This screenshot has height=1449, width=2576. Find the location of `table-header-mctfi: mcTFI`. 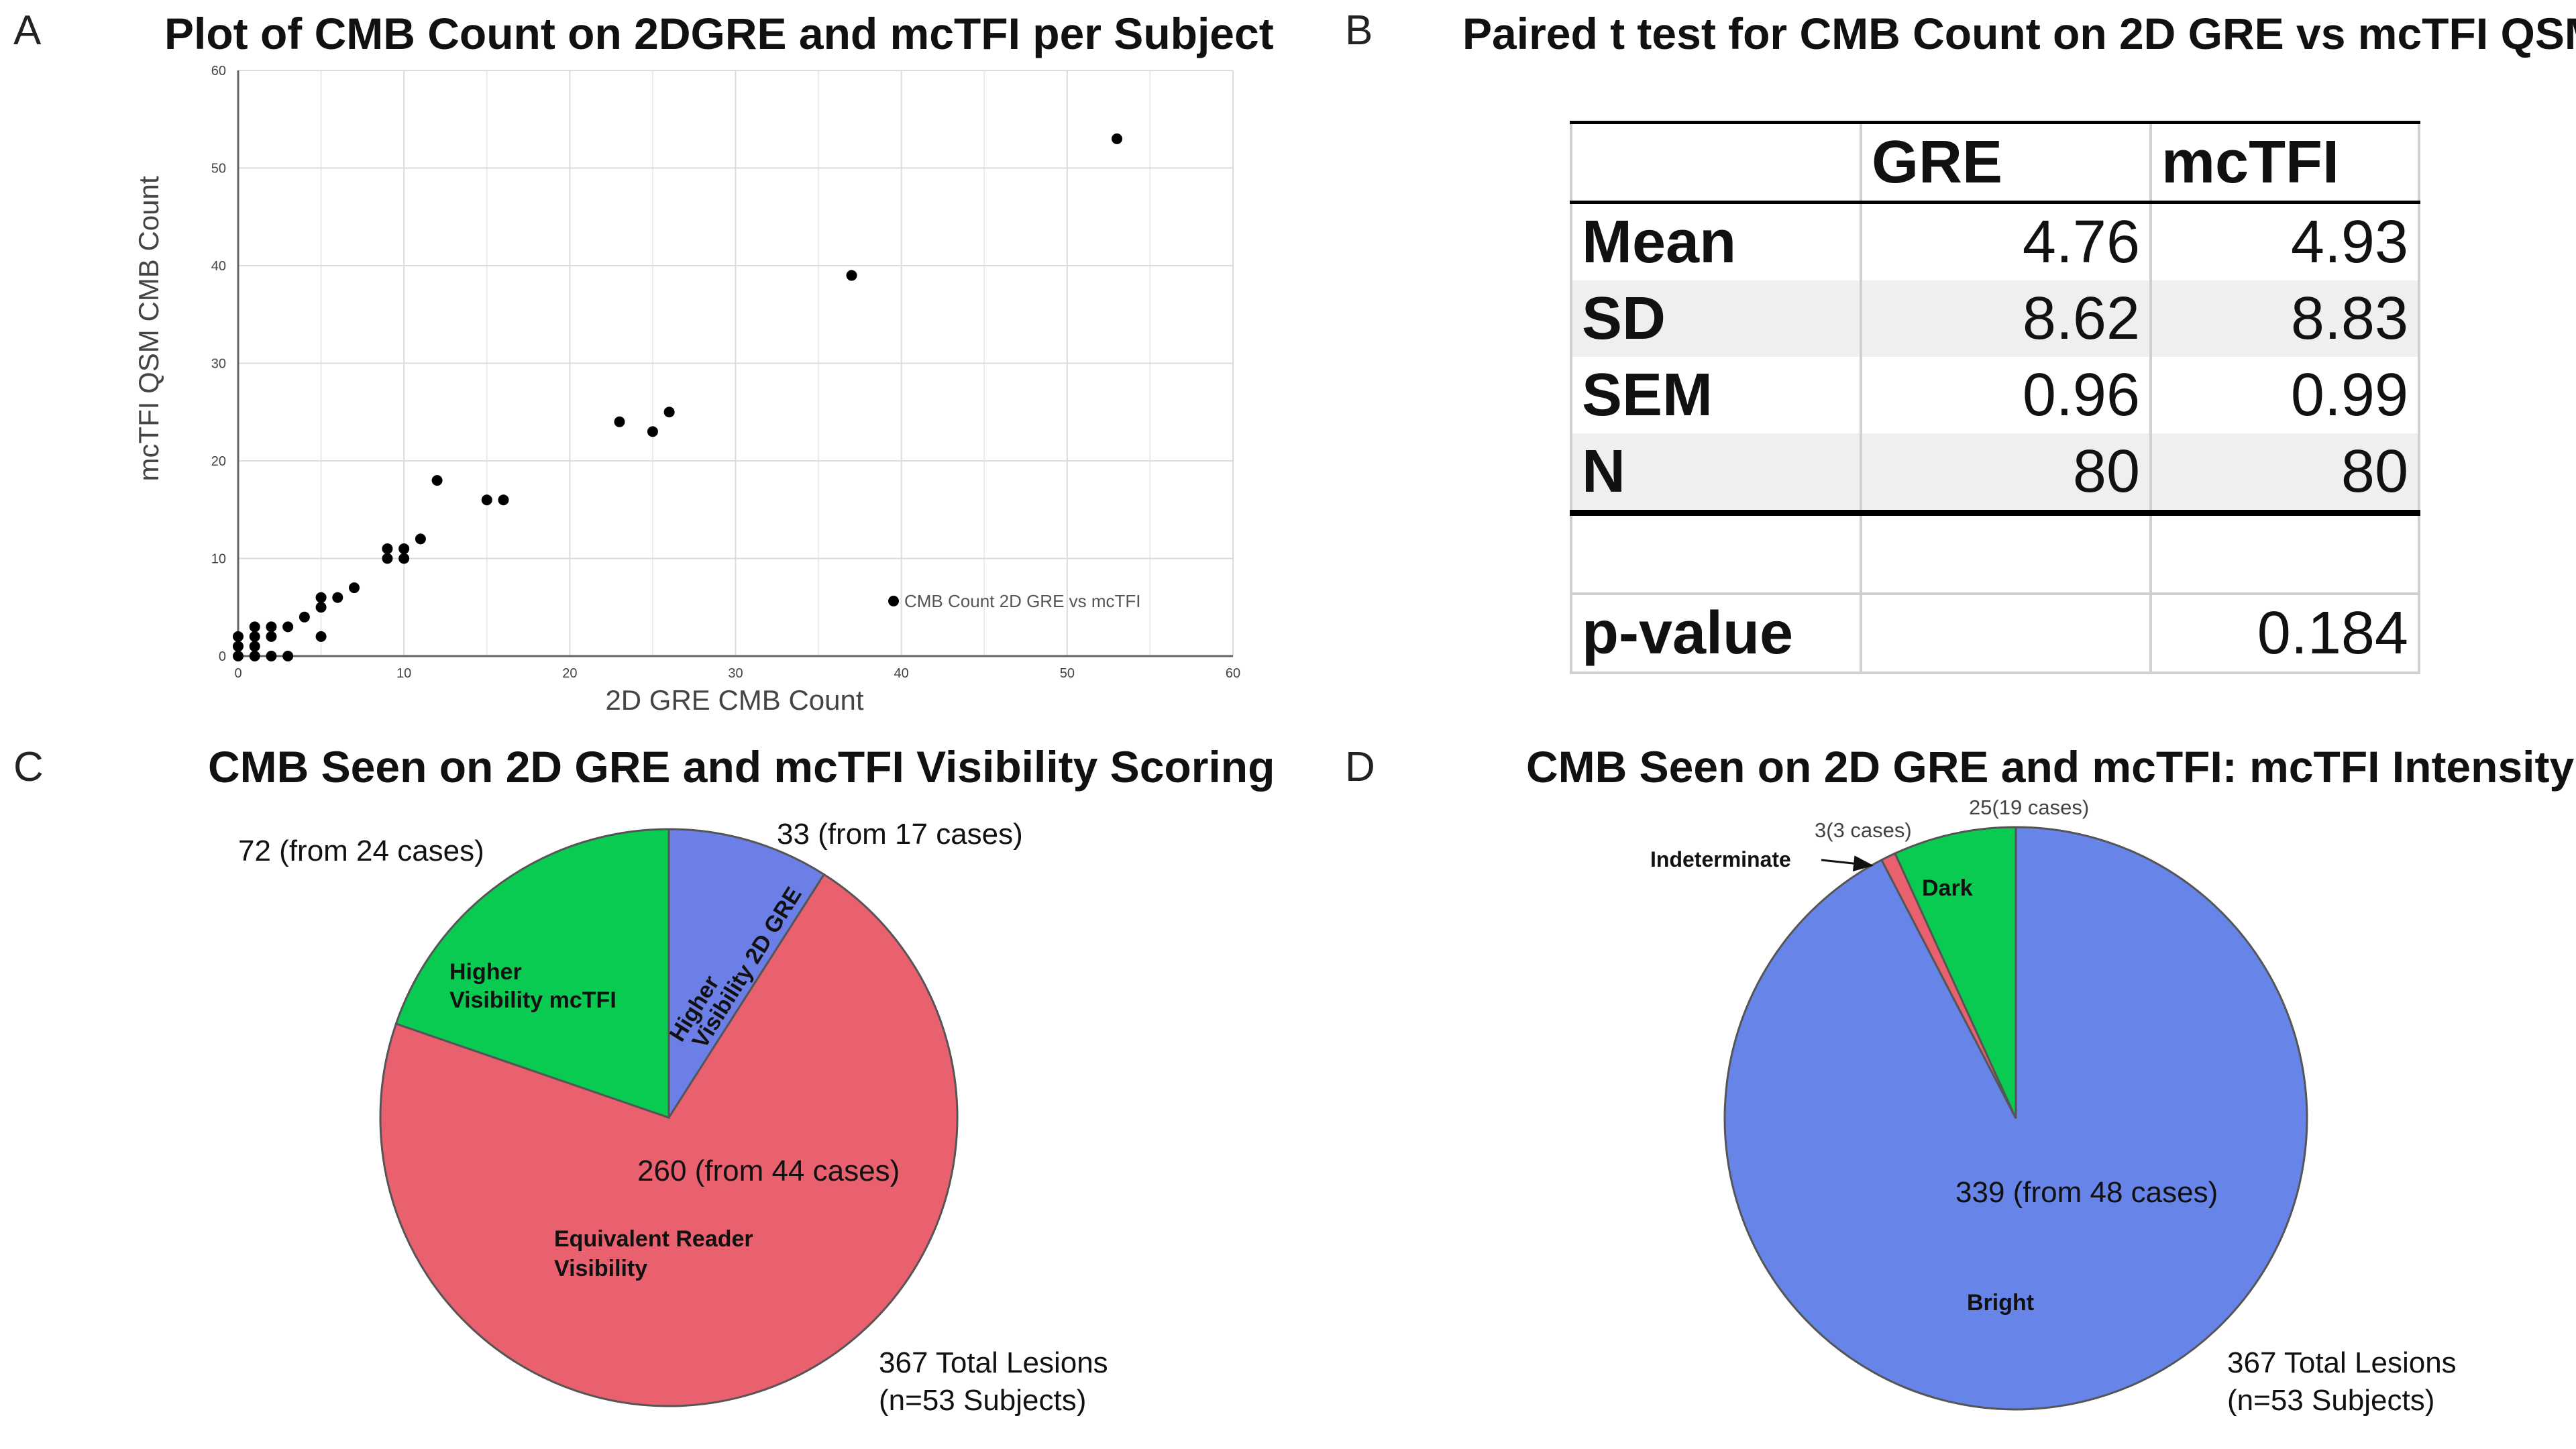

table-header-mctfi: mcTFI is located at coordinates (2284, 162).